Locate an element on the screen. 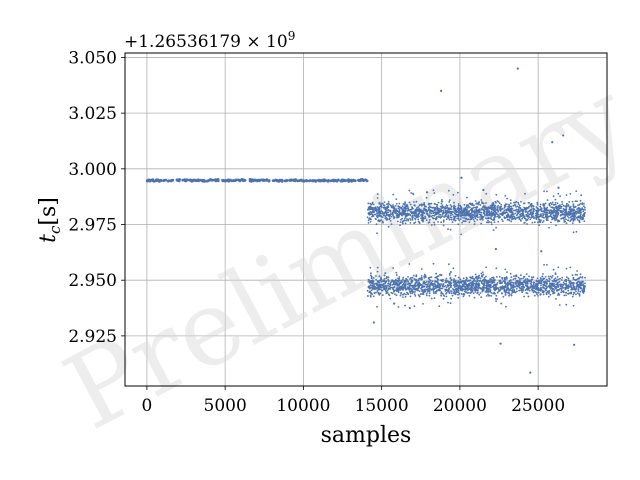  y-tick-label: 2.950 is located at coordinates (92, 281).